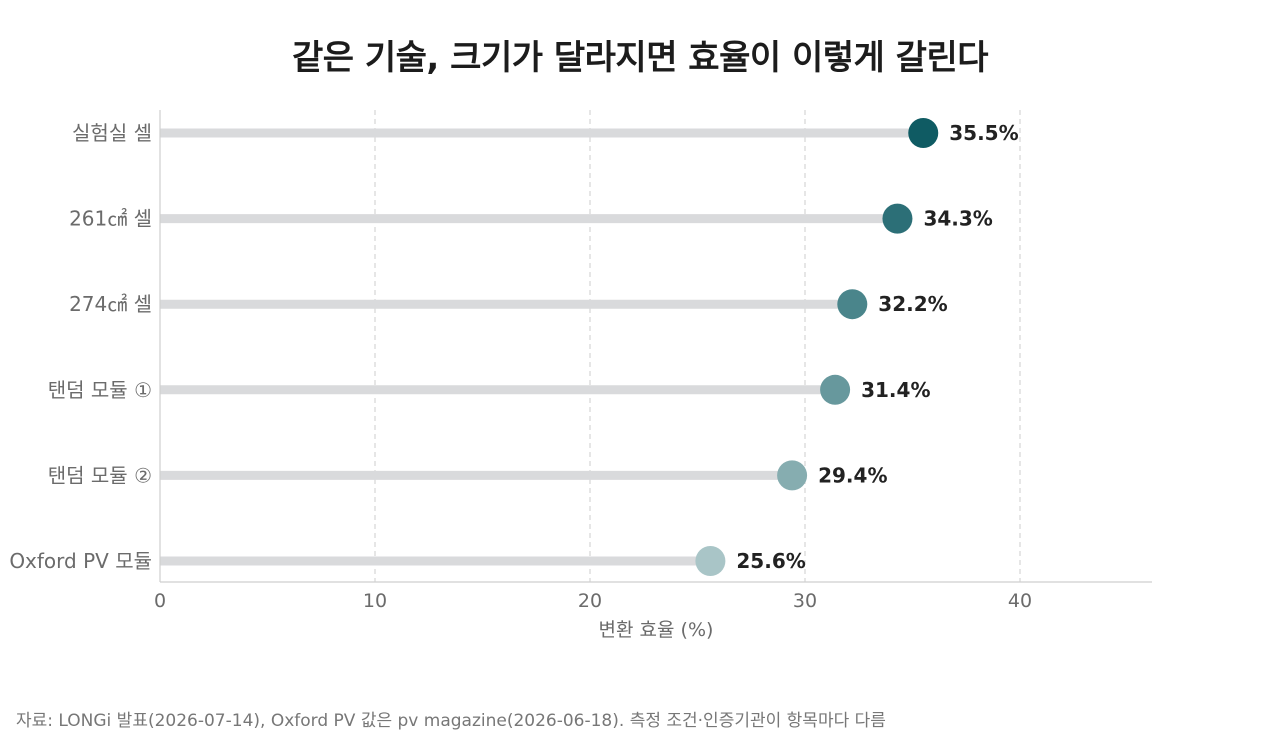 The width and height of the screenshot is (1280, 747). Describe the element at coordinates (110, 219) in the screenshot. I see `category-label: 261㎠ 셀` at that location.